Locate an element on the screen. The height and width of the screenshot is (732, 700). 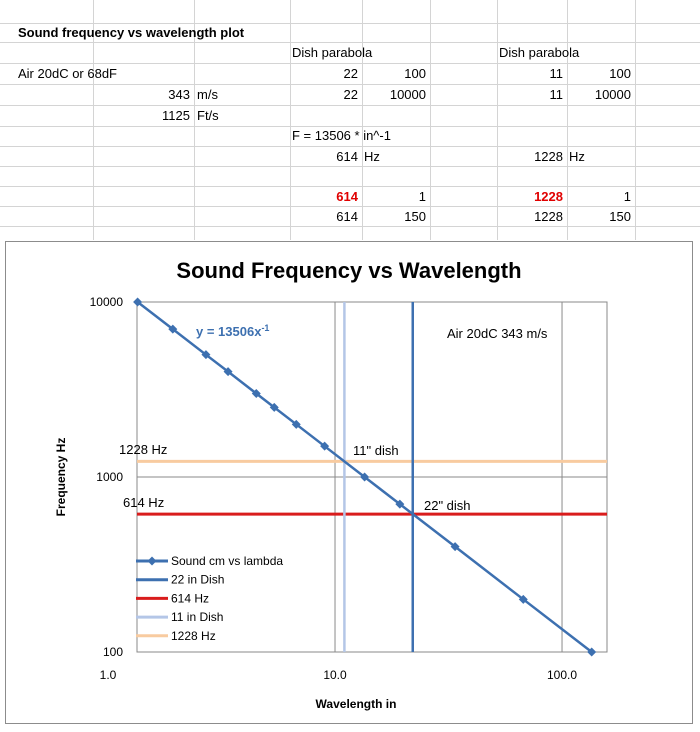
formula-cell: F = 13506 * in^-1 is located at coordinates (341, 135).